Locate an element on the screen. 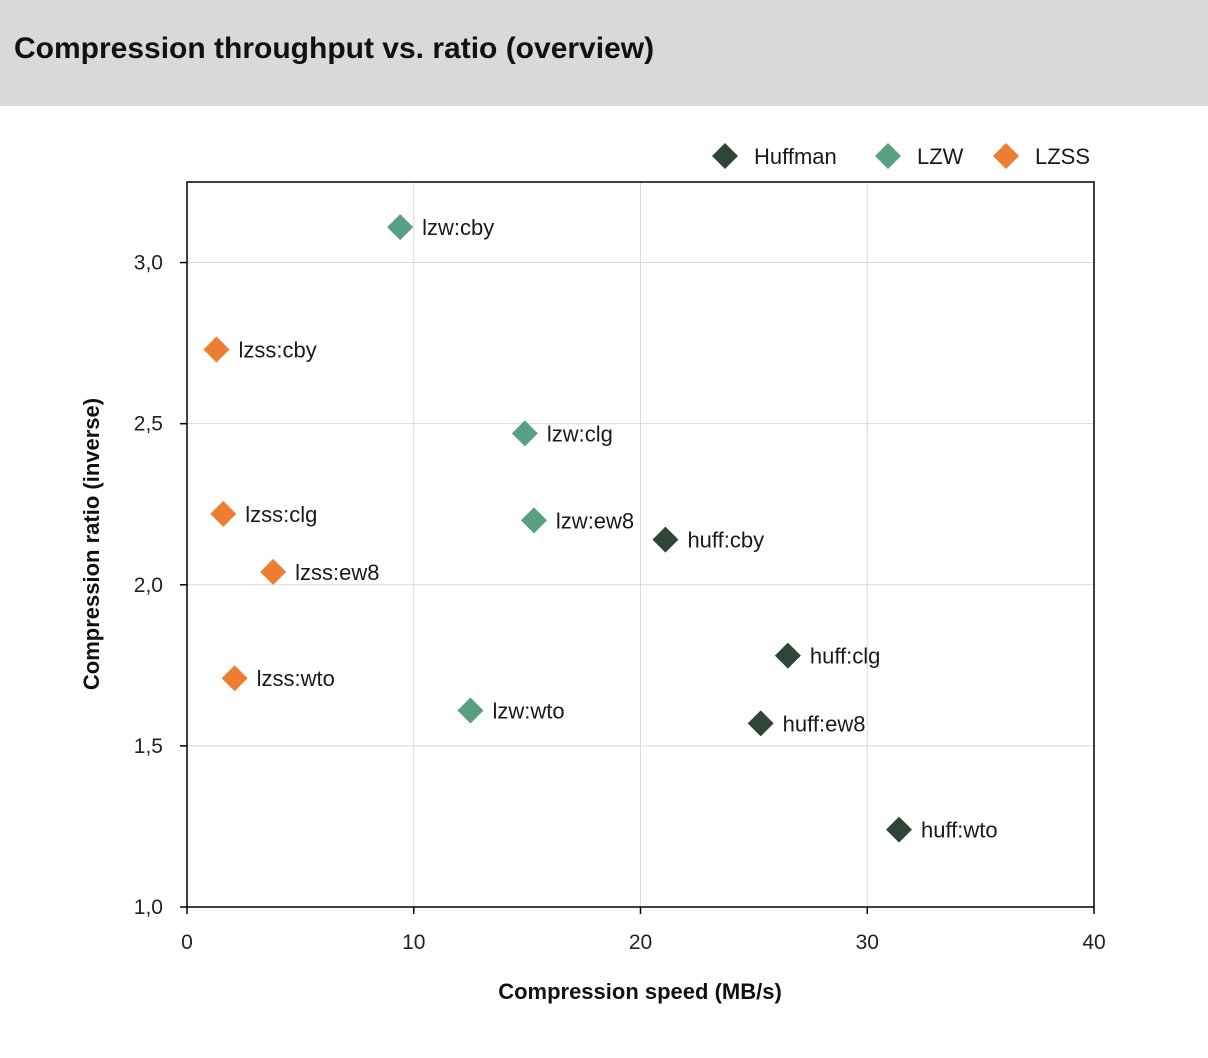 The height and width of the screenshot is (1058, 1208). legend-marker-lzss is located at coordinates (1006, 156).